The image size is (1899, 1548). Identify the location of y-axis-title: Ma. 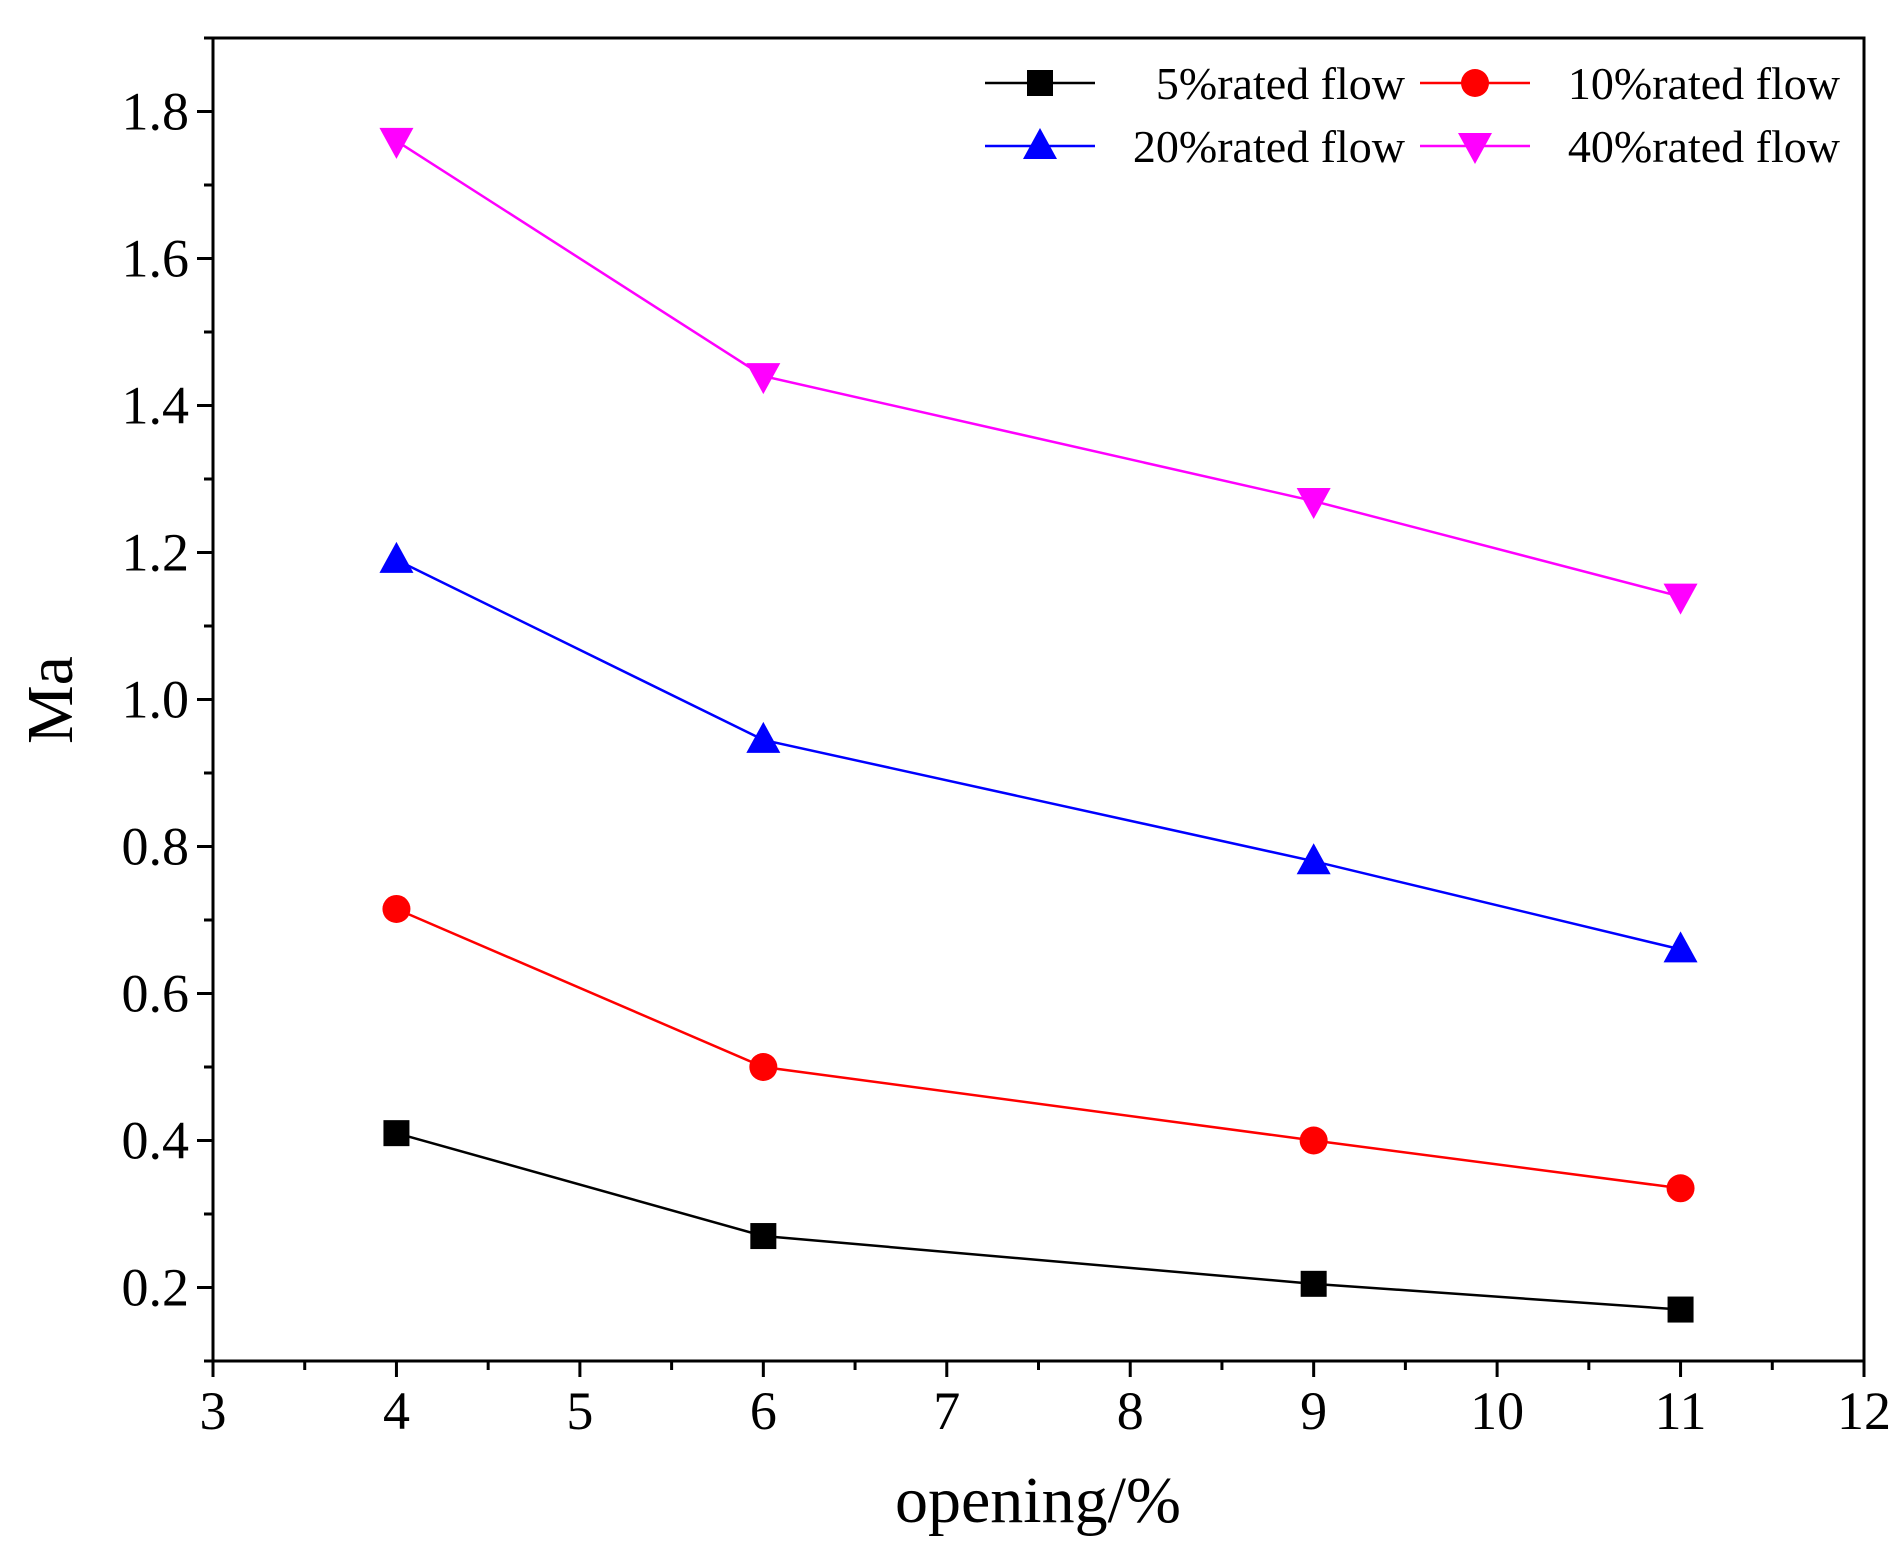
(50, 700).